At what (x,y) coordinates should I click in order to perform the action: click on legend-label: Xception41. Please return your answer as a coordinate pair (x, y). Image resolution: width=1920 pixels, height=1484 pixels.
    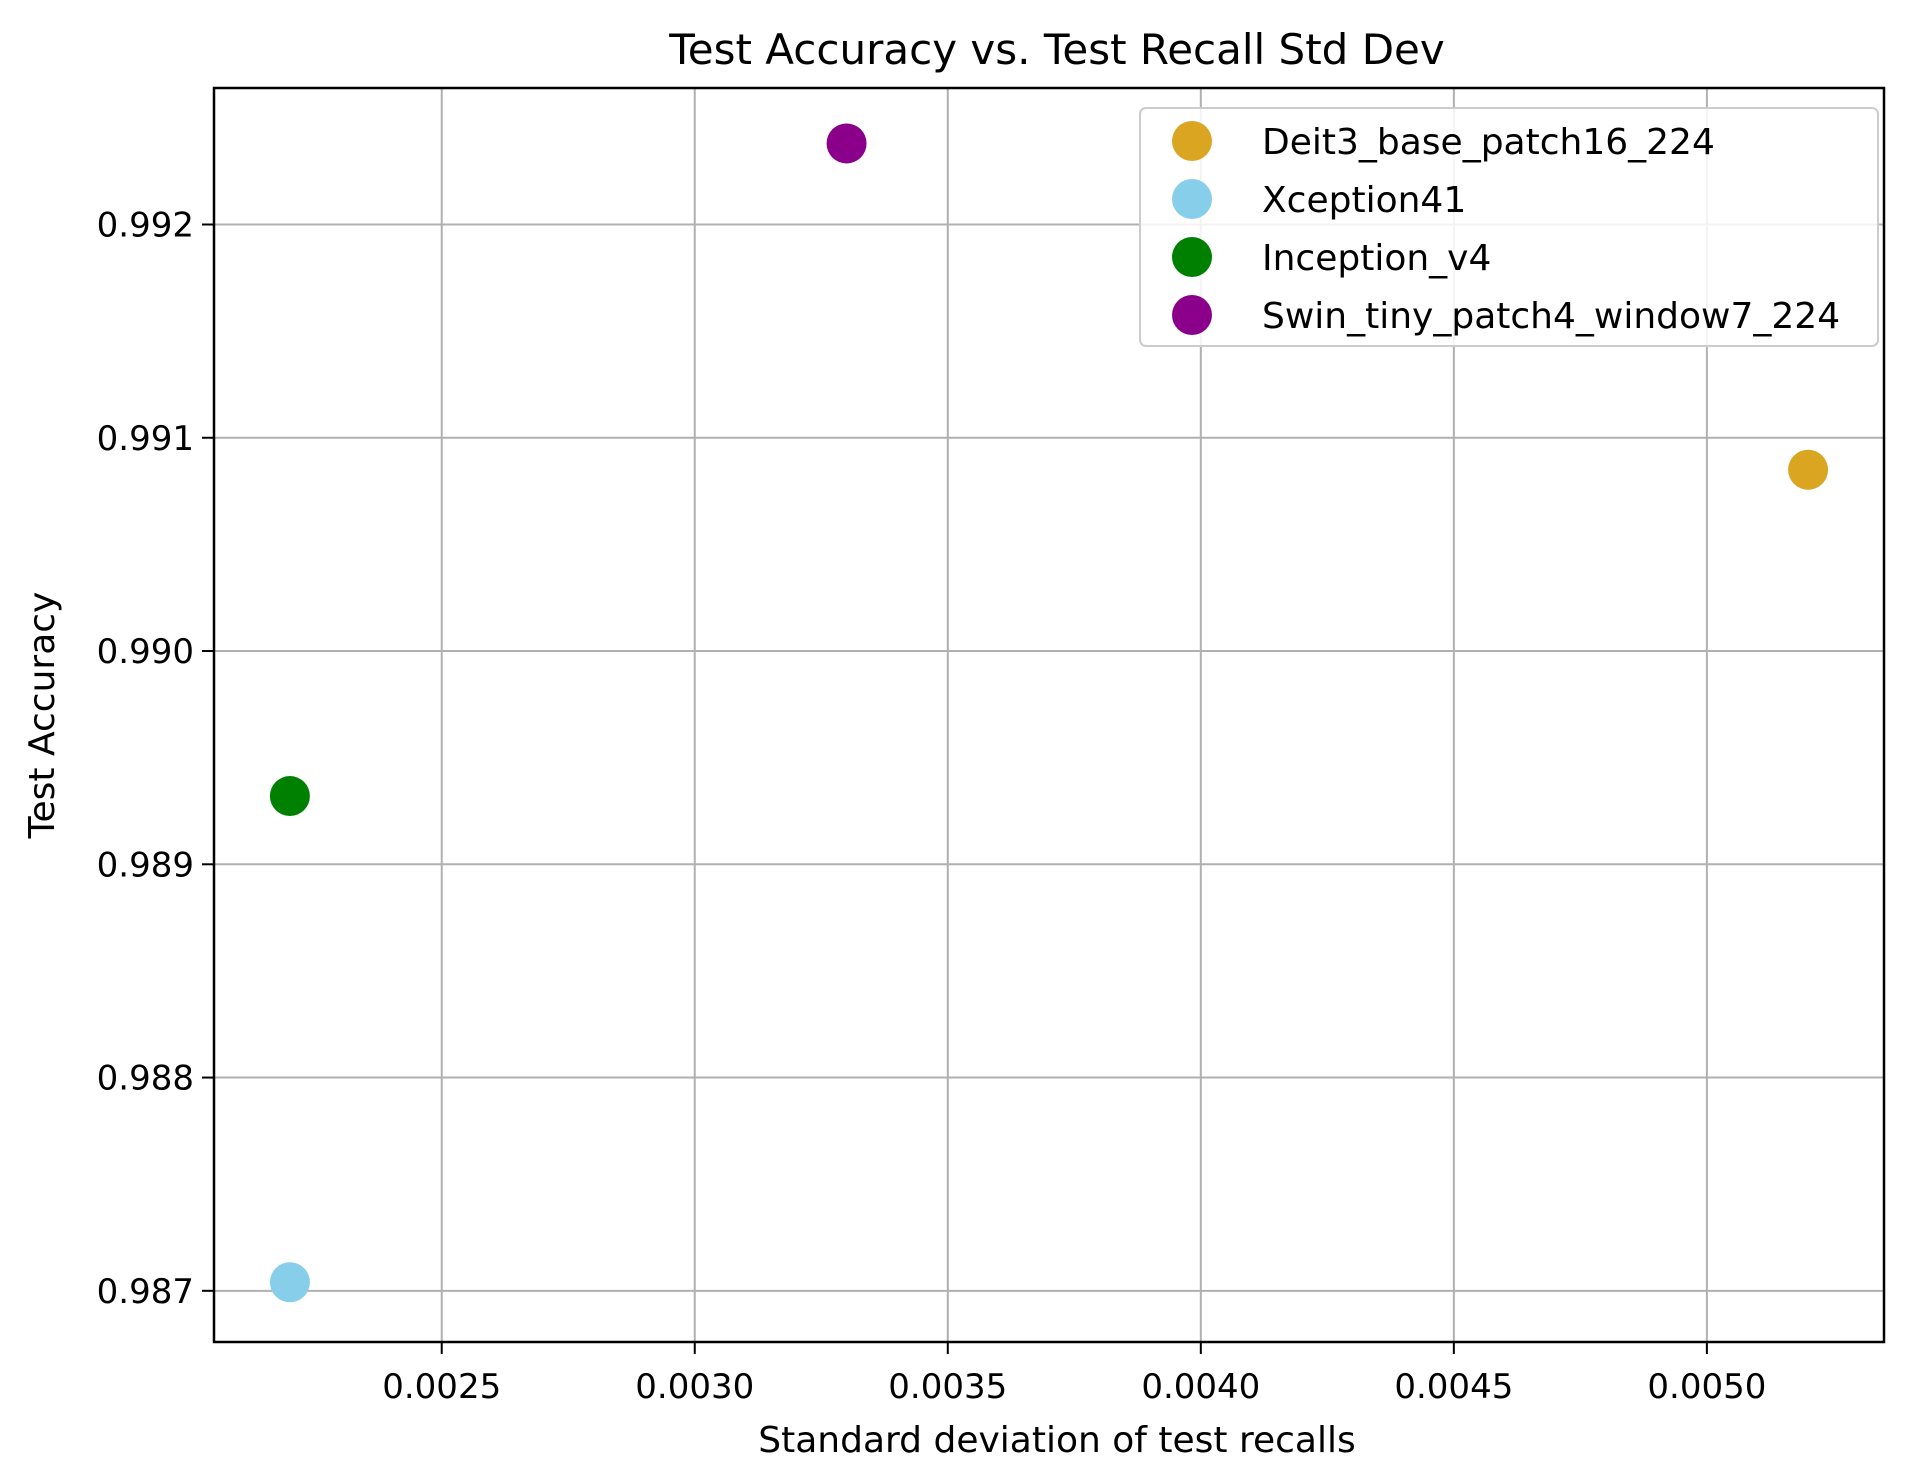
    Looking at the image, I should click on (1364, 200).